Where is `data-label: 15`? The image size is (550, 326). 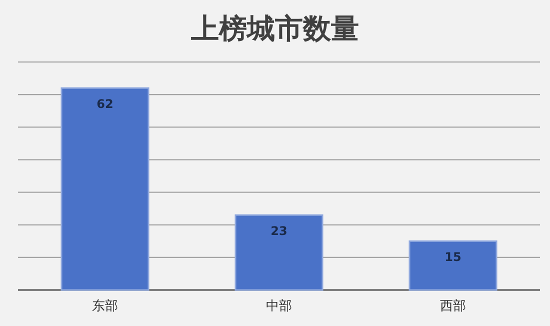 data-label: 15 is located at coordinates (453, 257).